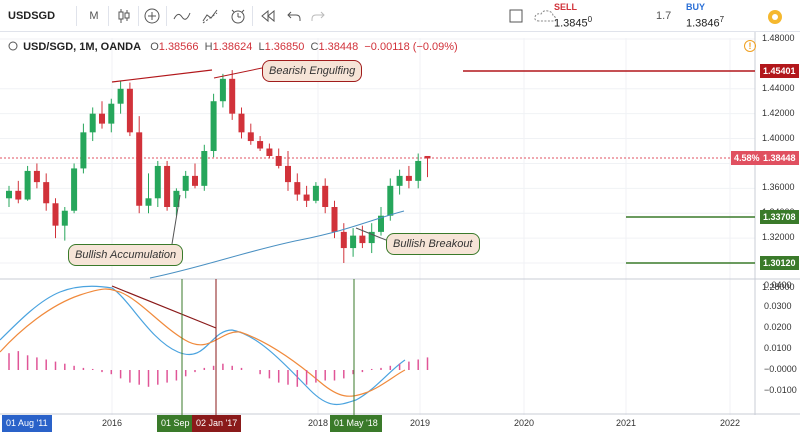 The width and height of the screenshot is (800, 432). Describe the element at coordinates (182, 16) in the screenshot. I see `indicators-icon` at that location.